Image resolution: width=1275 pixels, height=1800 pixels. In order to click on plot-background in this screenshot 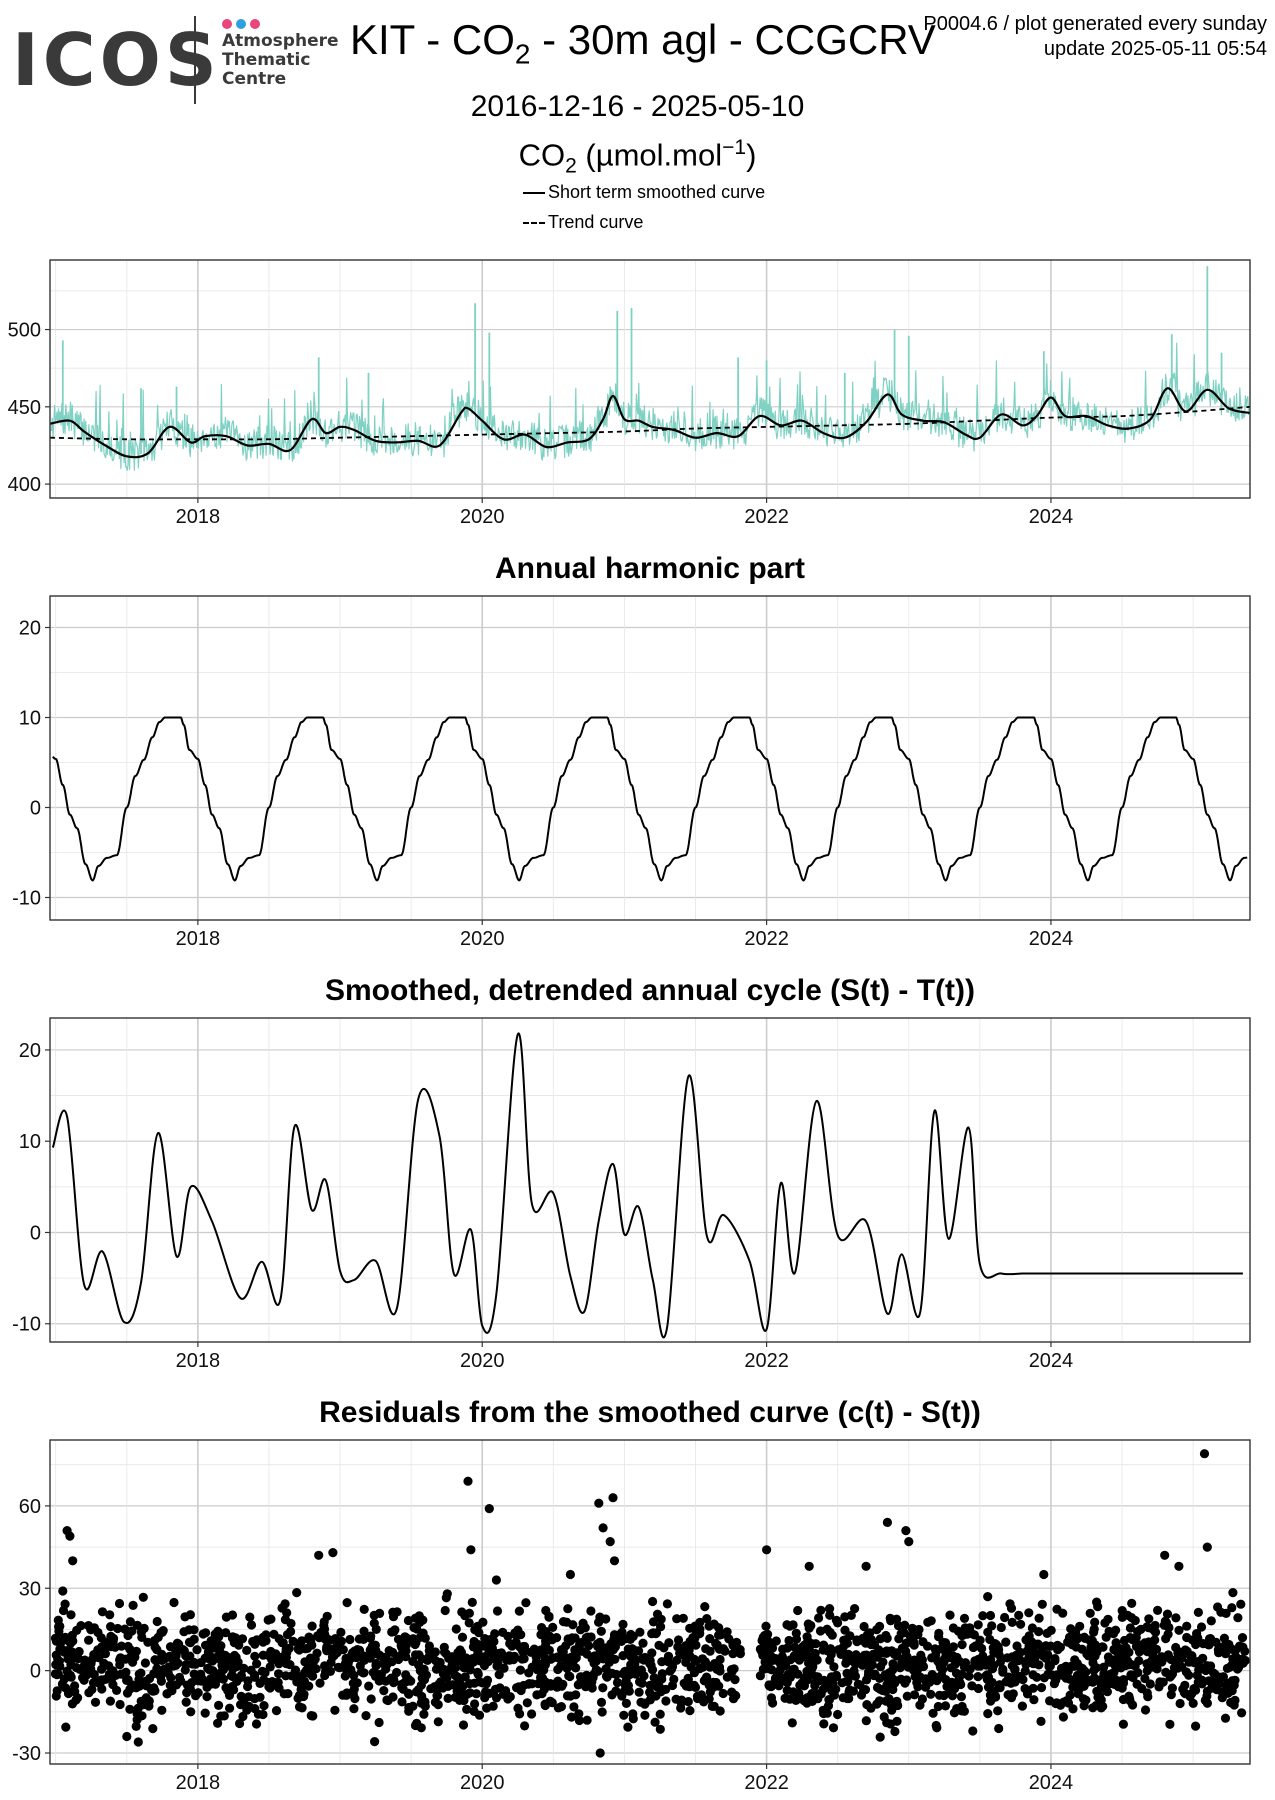, I will do `click(650, 379)`.